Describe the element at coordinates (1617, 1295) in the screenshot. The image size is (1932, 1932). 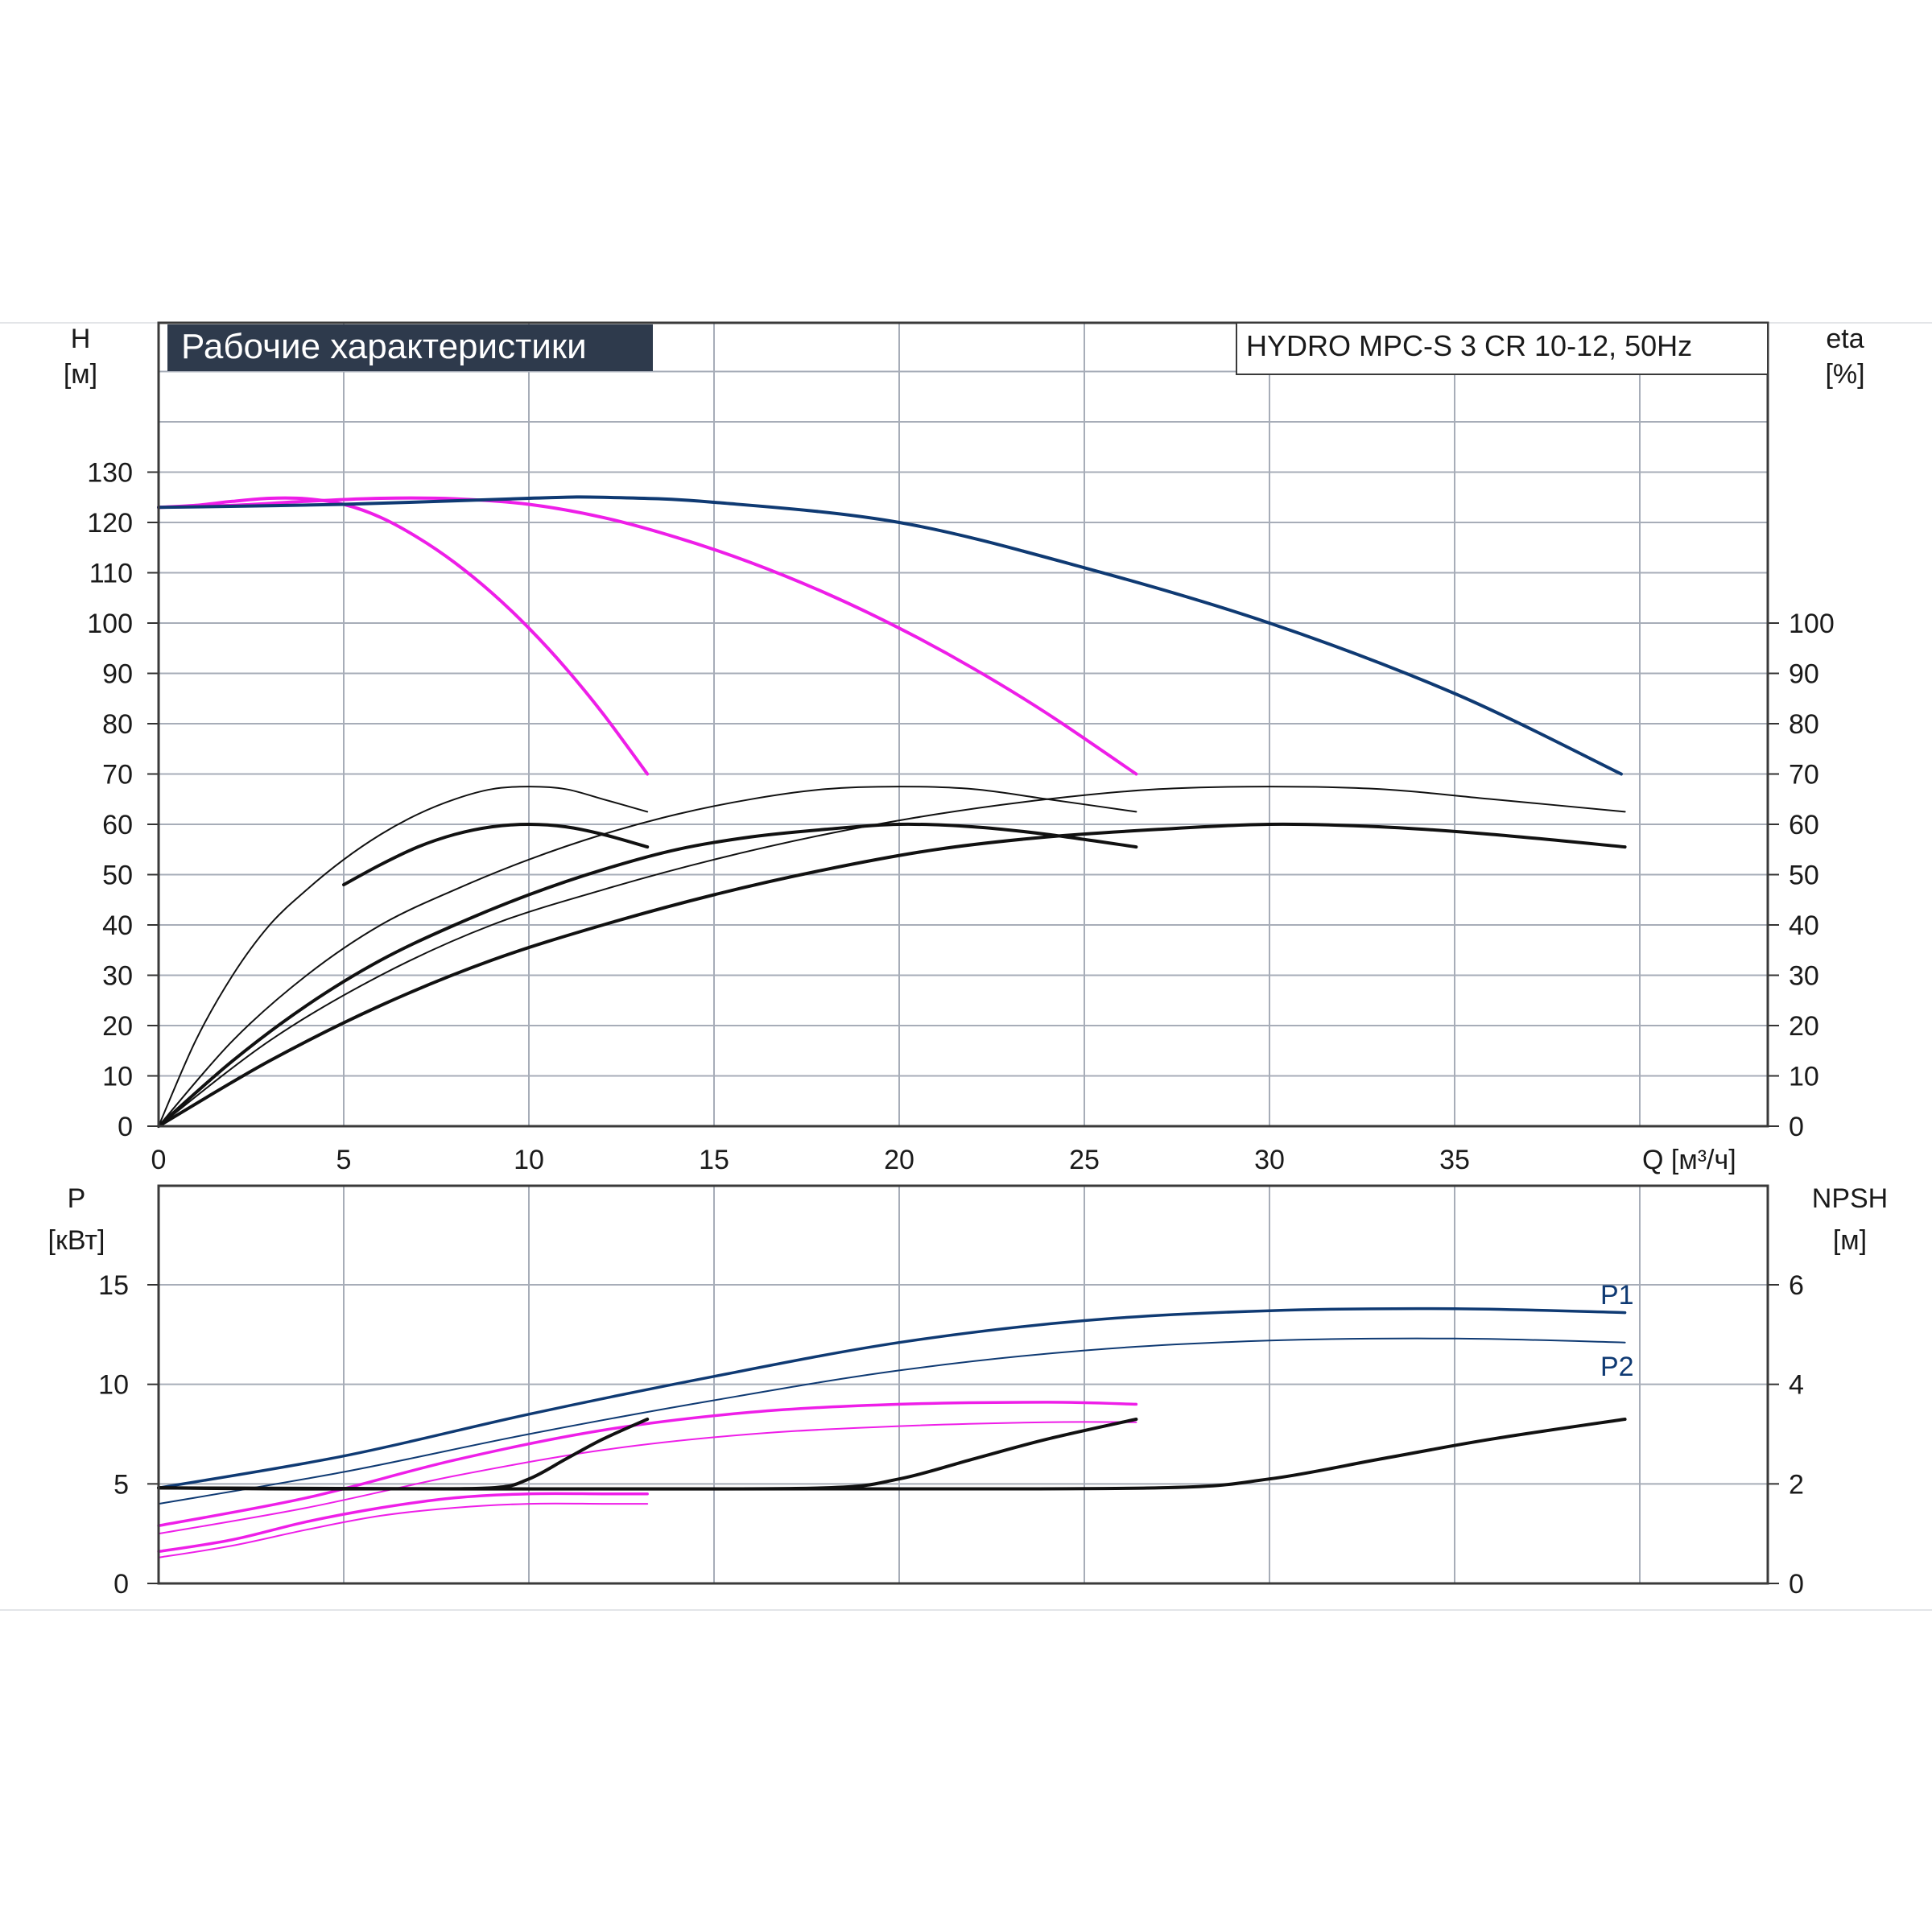
I see `legend-p1: P1` at that location.